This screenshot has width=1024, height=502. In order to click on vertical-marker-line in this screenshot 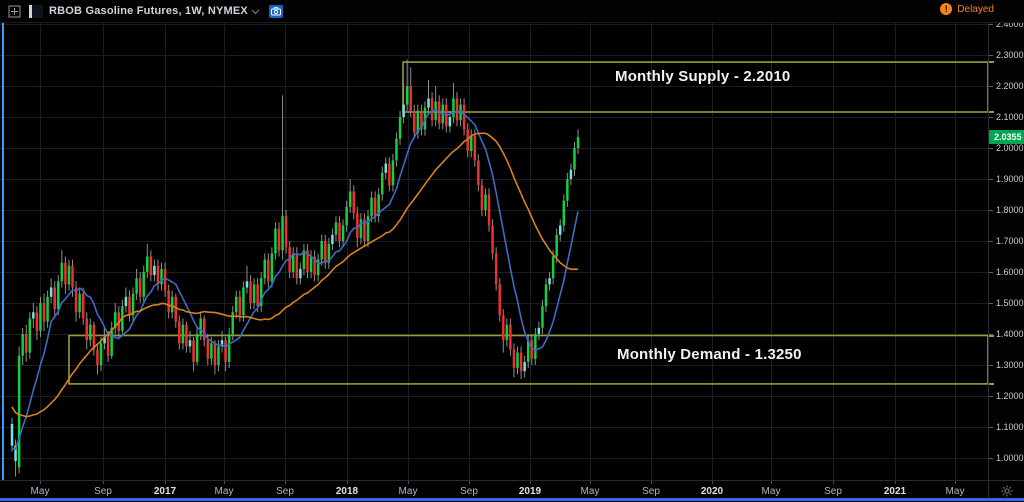, I will do `click(3, 261)`.